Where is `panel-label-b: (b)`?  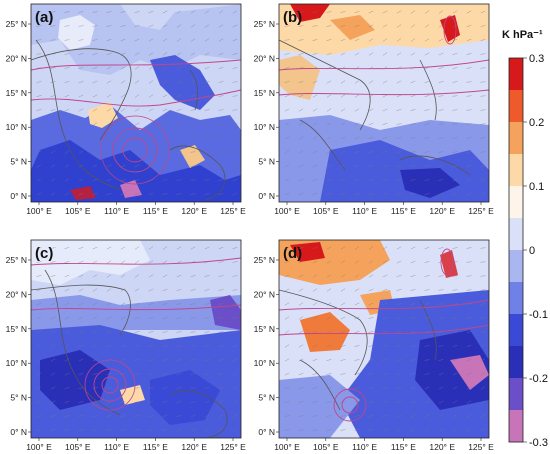 panel-label-b: (b) is located at coordinates (292, 17).